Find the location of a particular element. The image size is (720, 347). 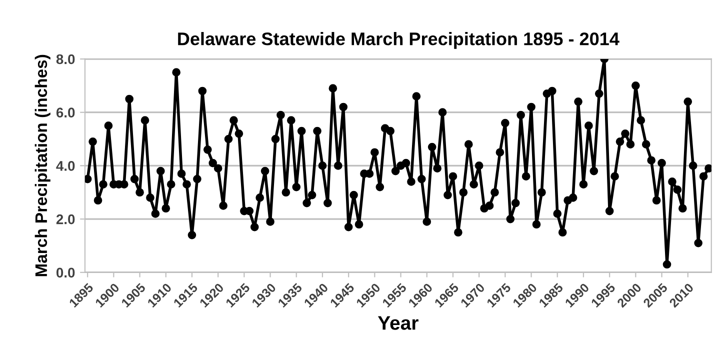

y-tick-label: 2.0 is located at coordinates (65, 219).